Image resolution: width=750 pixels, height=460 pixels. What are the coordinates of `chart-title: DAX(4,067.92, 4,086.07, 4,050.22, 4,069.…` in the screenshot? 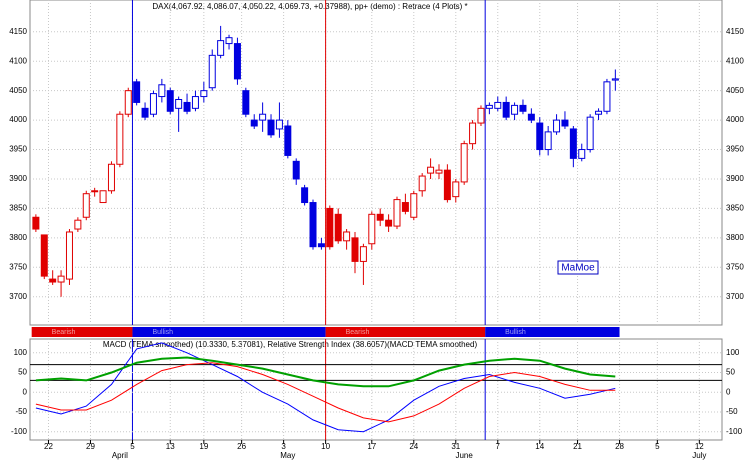 It's located at (309, 6).